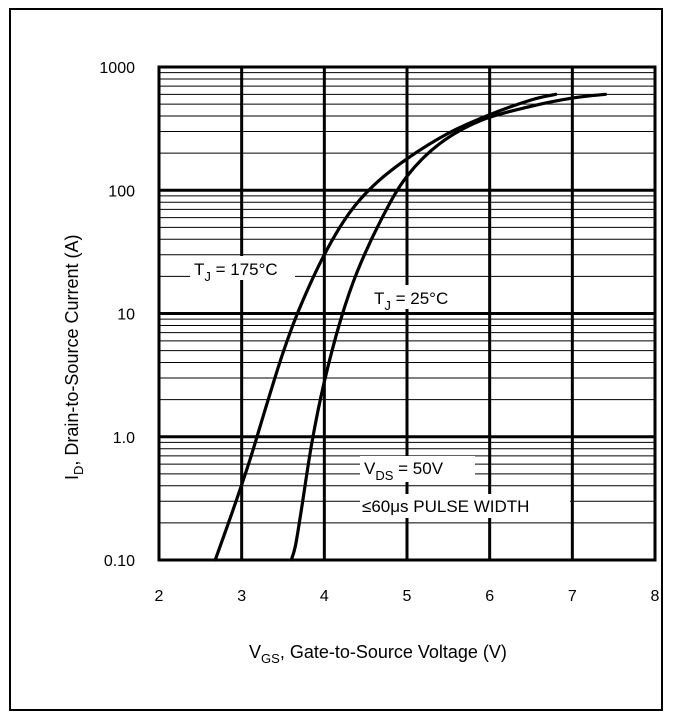 This screenshot has height=715, width=673. I want to click on series-label-25c: TJ = 25°C, so click(411, 301).